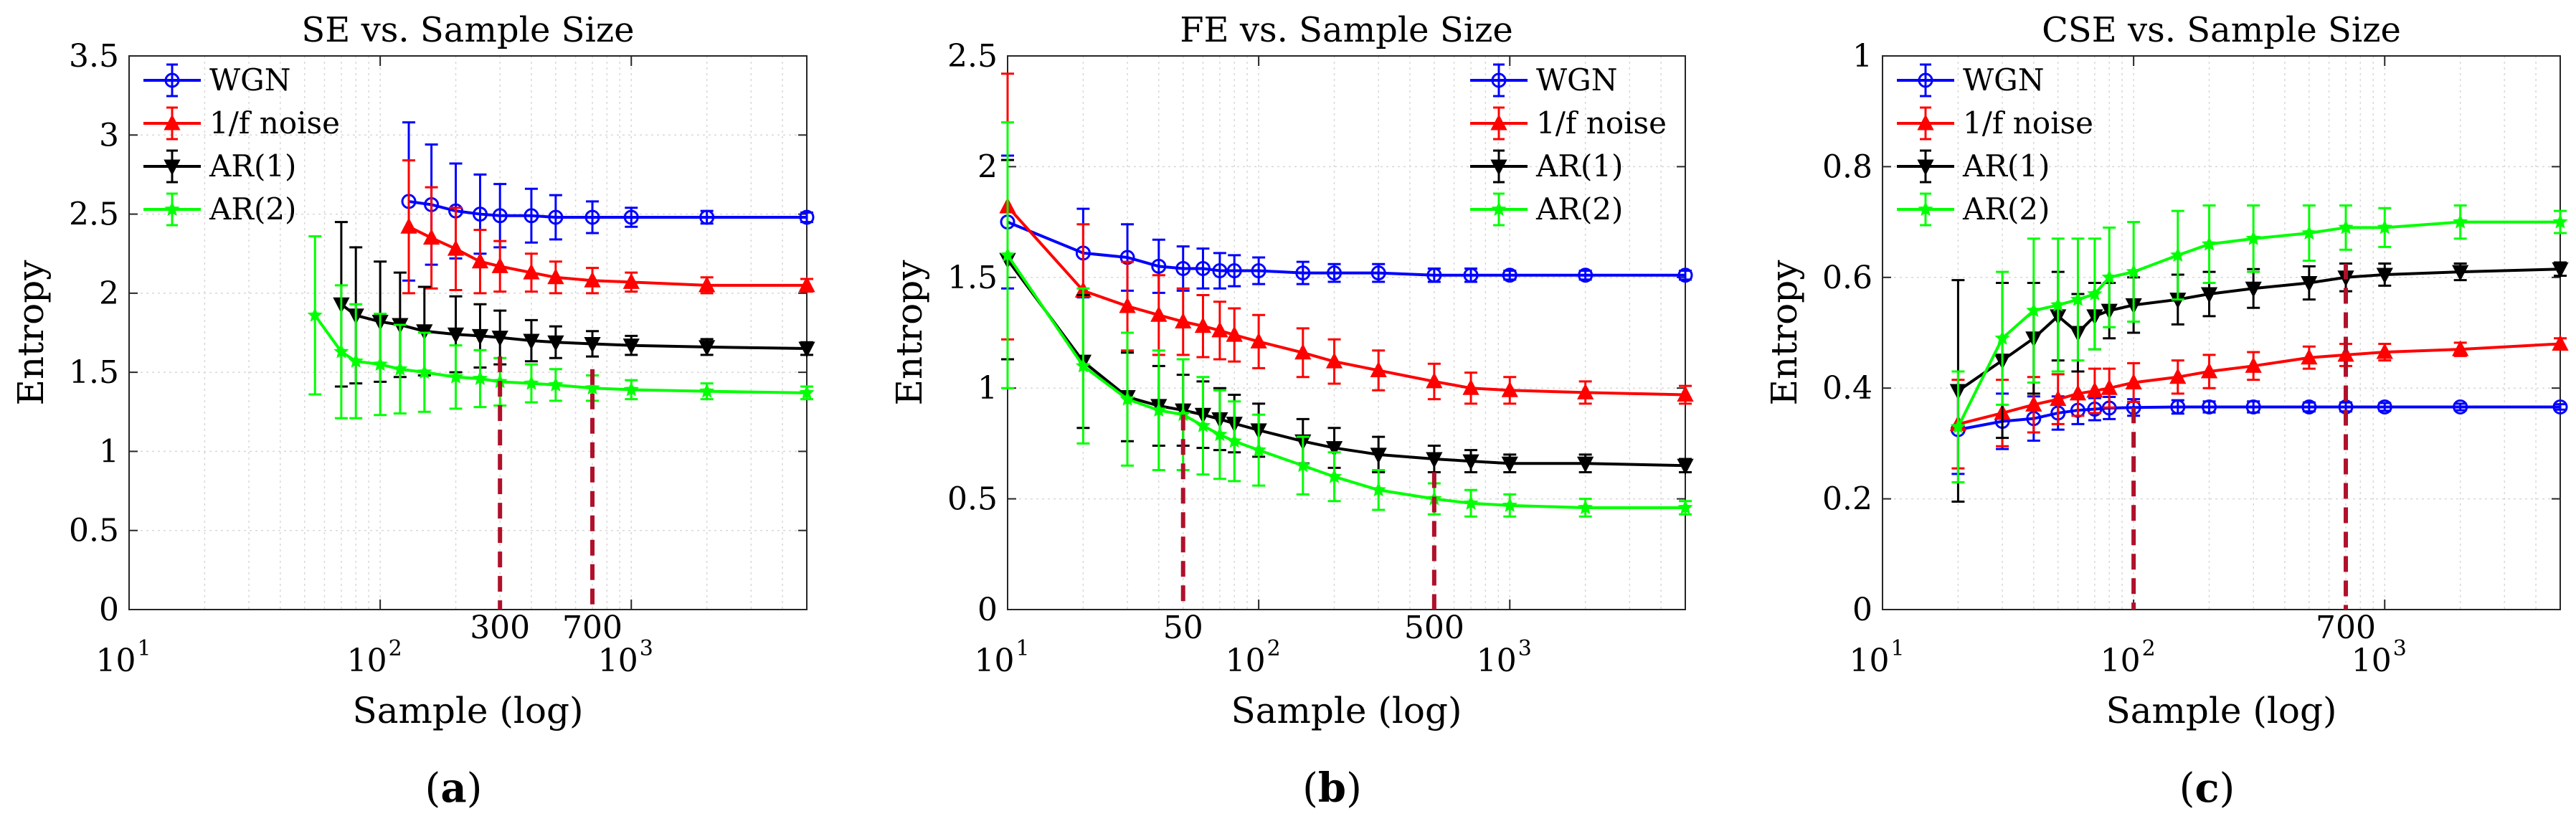 The image size is (2576, 829). I want to click on y-tick-label: 2, so click(109, 293).